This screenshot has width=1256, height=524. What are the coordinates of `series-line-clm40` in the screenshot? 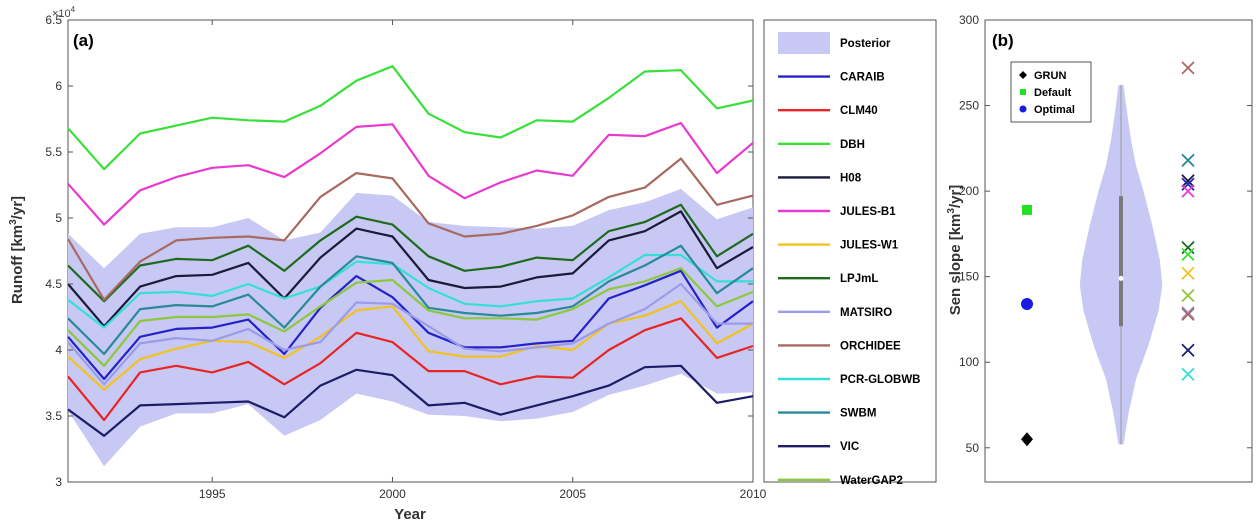 It's located at (410, 369).